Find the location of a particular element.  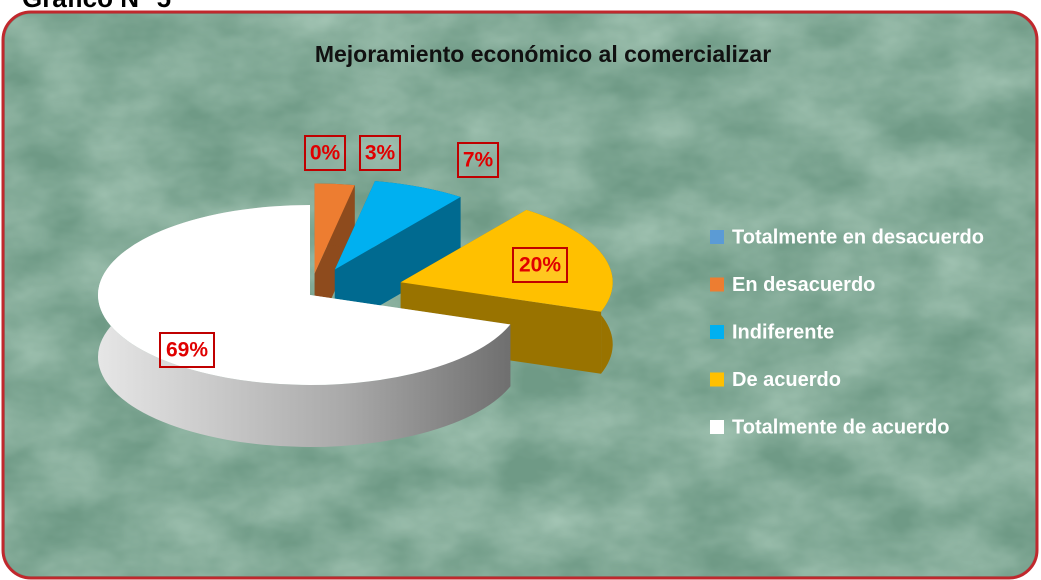

data-label: 7% is located at coordinates (478, 160).